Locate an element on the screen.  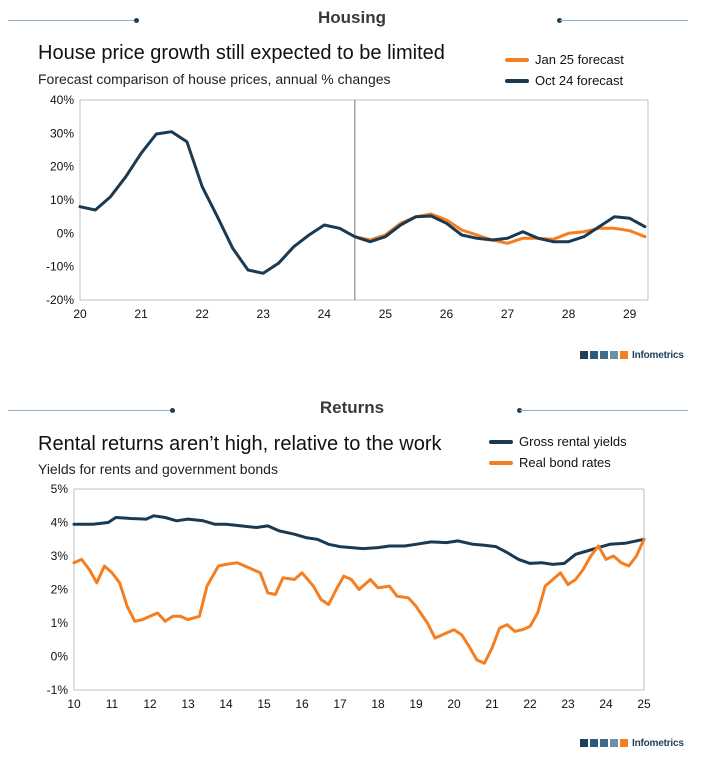
housing-x-tick-label: 24 is located at coordinates (325, 314).